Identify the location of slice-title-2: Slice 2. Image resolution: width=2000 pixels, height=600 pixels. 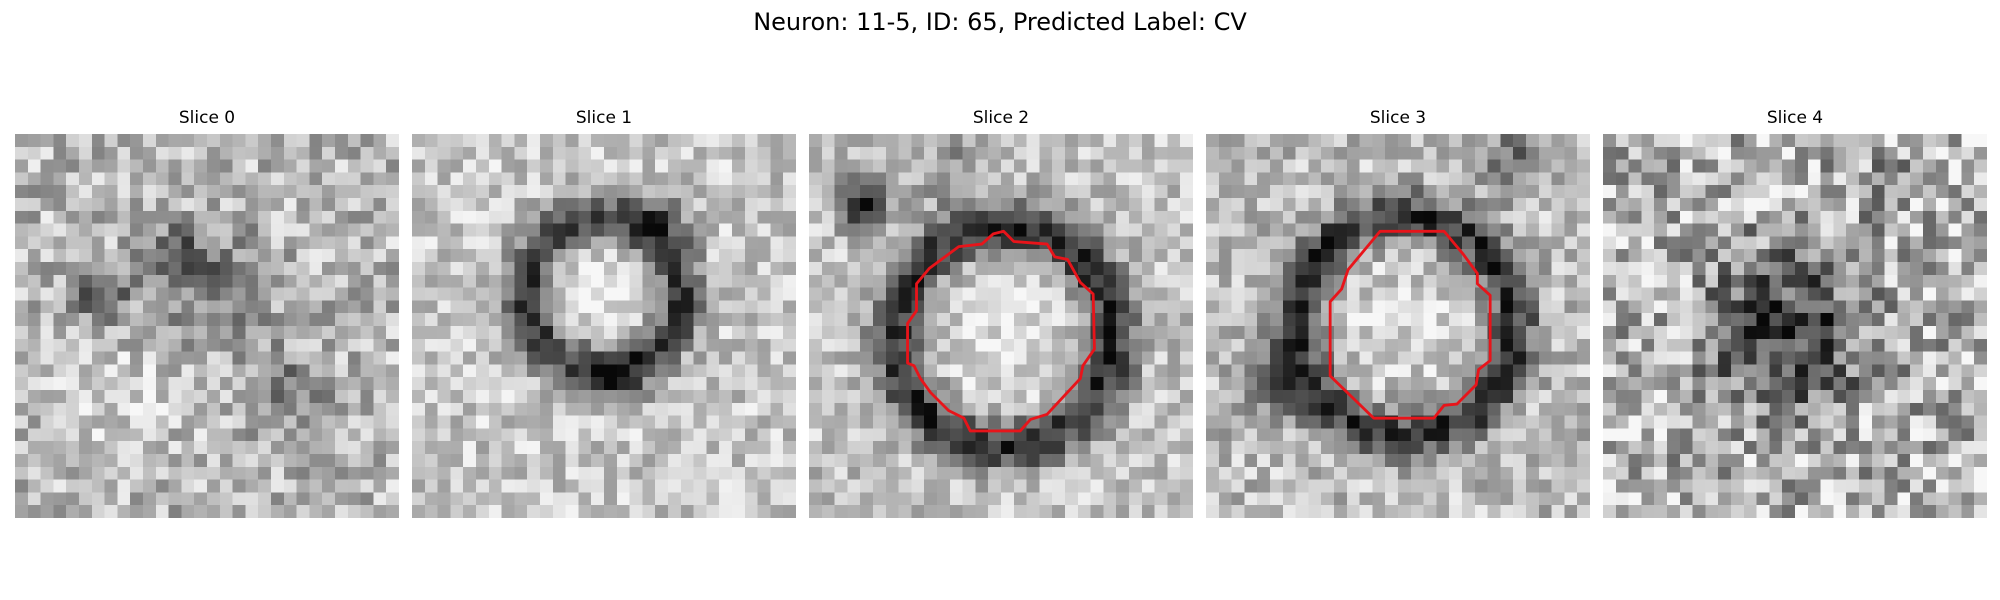
(1001, 118).